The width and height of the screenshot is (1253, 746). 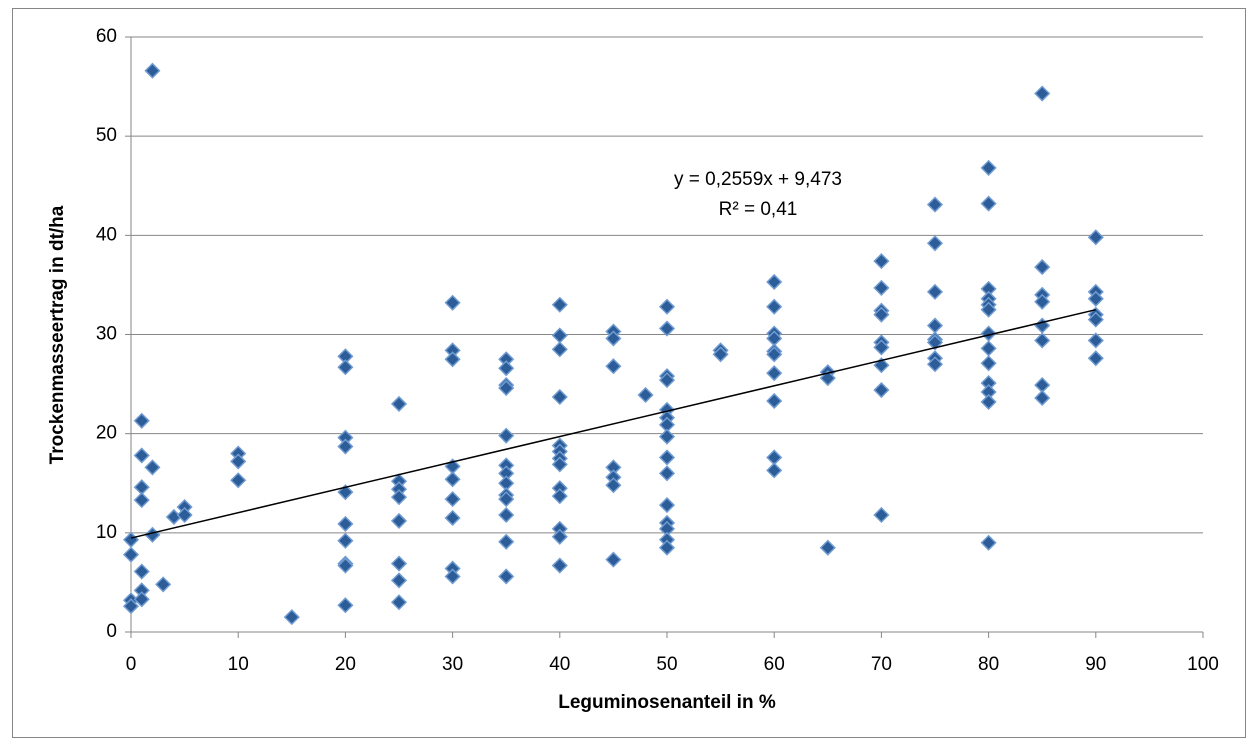 What do you see at coordinates (106, 532) in the screenshot?
I see `y-tick-label: 10` at bounding box center [106, 532].